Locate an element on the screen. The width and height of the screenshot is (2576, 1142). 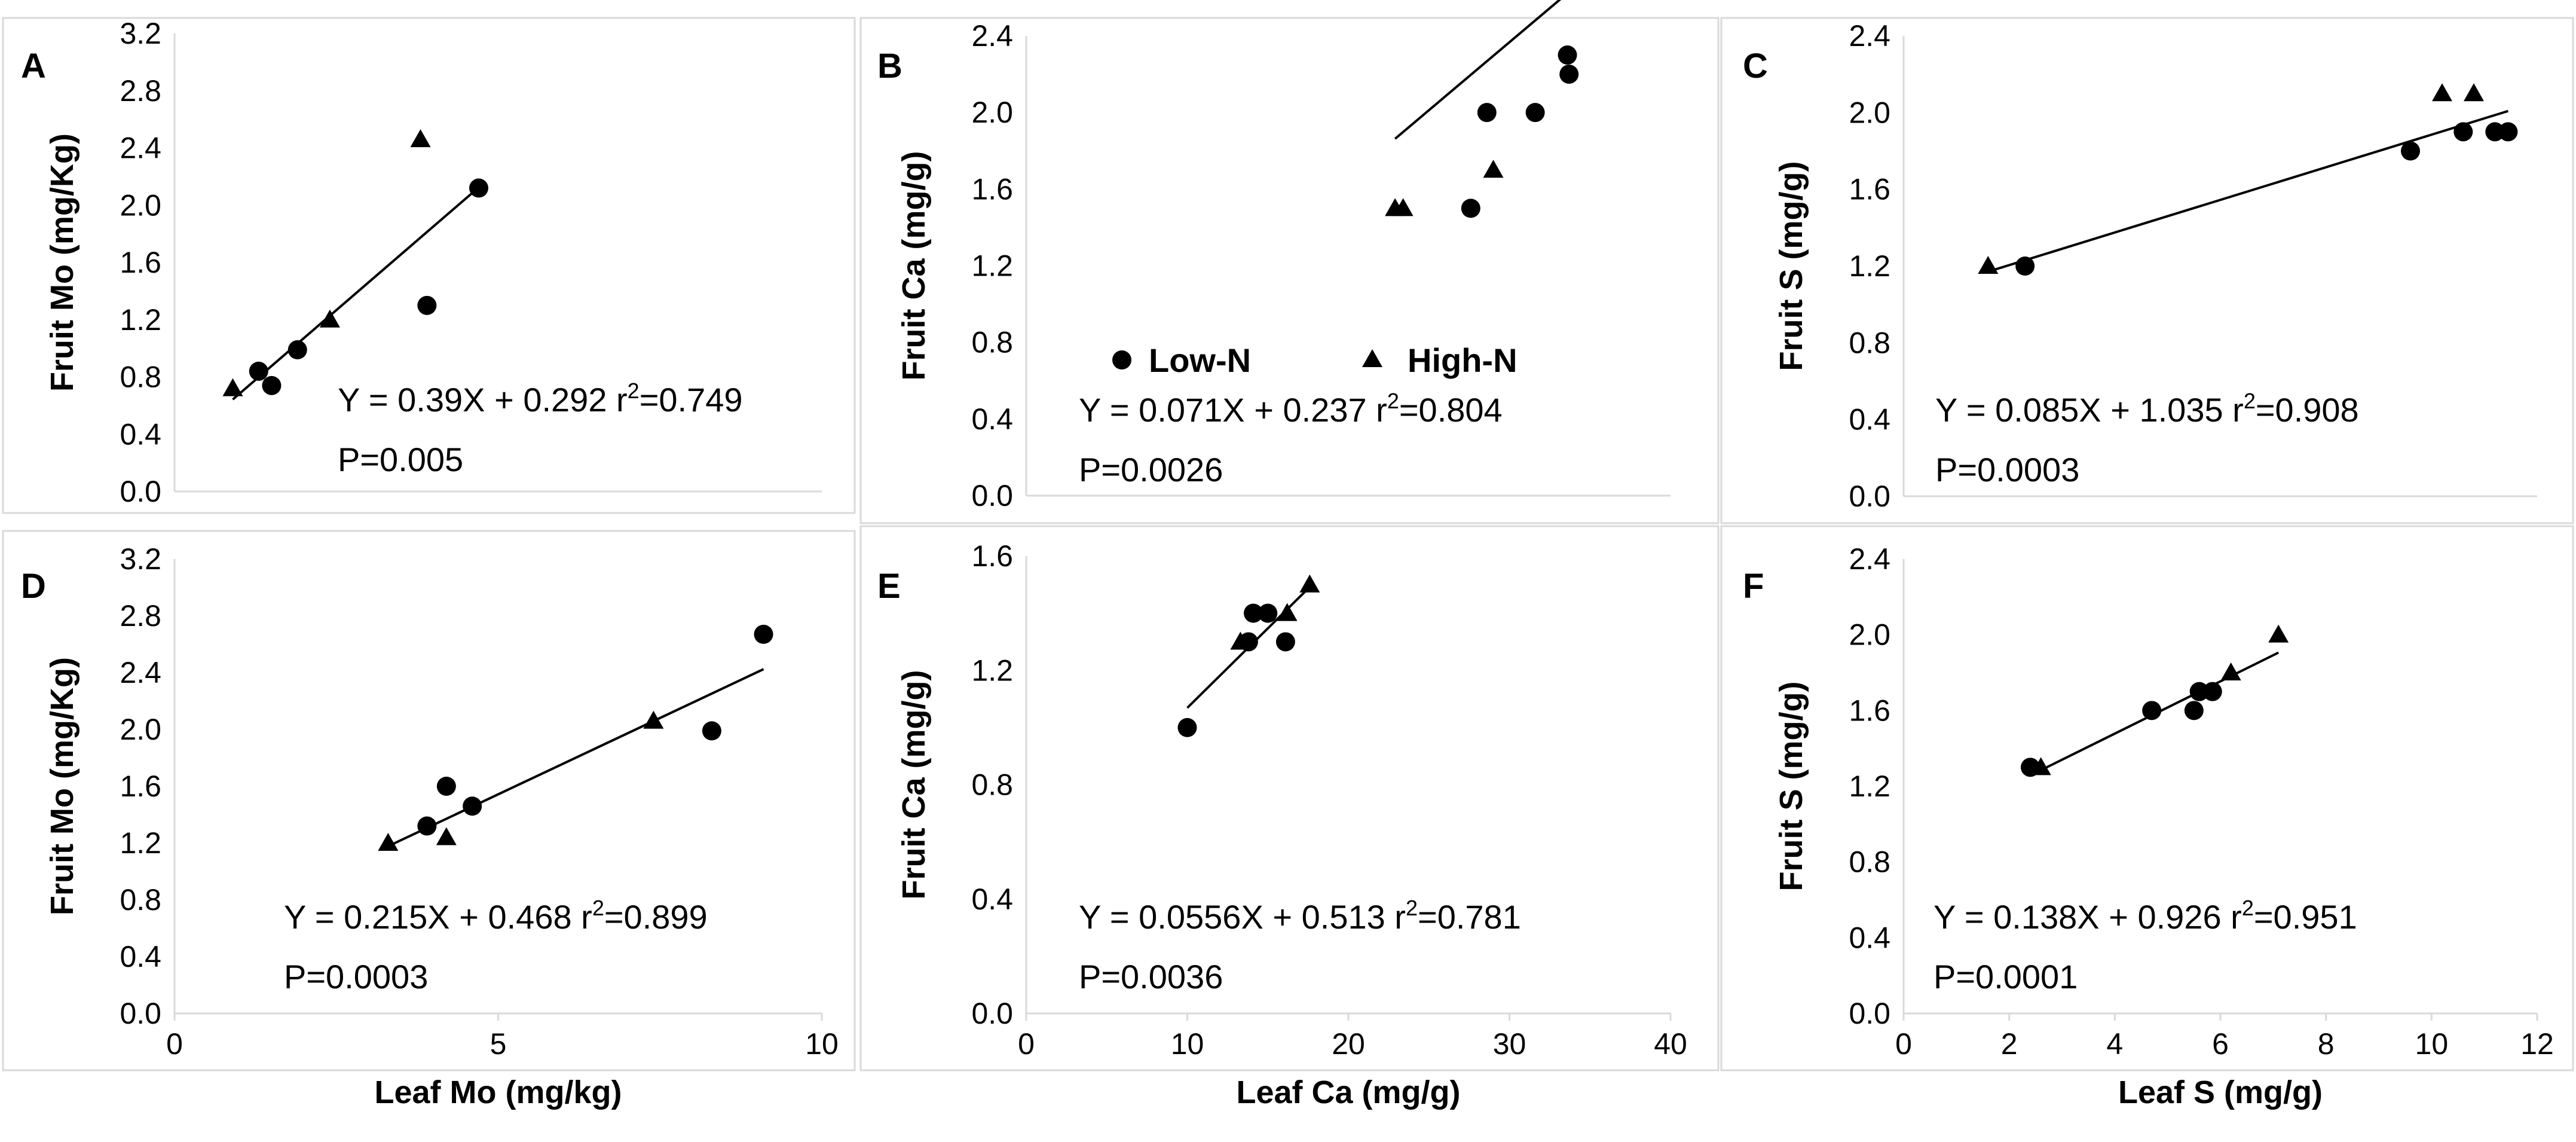
x-tick-label: 2 is located at coordinates (2009, 1044).